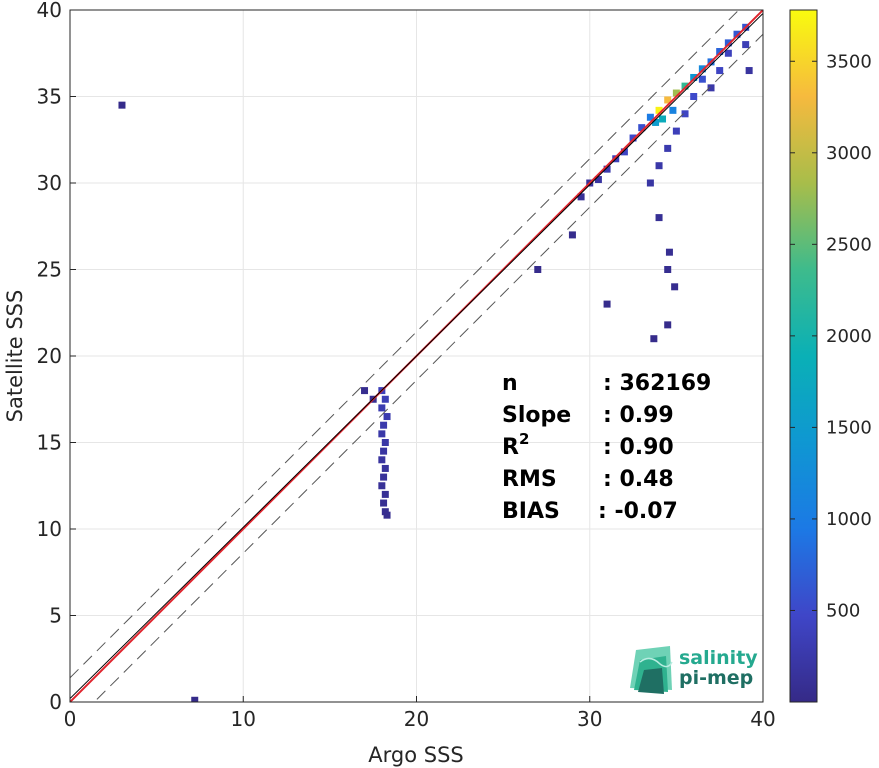 The height and width of the screenshot is (768, 879). What do you see at coordinates (416, 719) in the screenshot?
I see `x-tick-label: 20` at bounding box center [416, 719].